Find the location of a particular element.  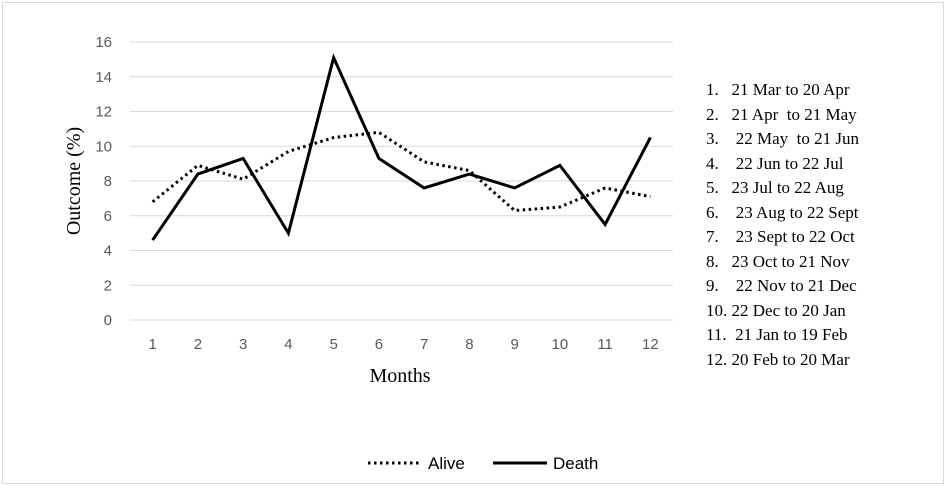

month-key-item: 6. 23 Aug to 22 Sept is located at coordinates (782, 212).